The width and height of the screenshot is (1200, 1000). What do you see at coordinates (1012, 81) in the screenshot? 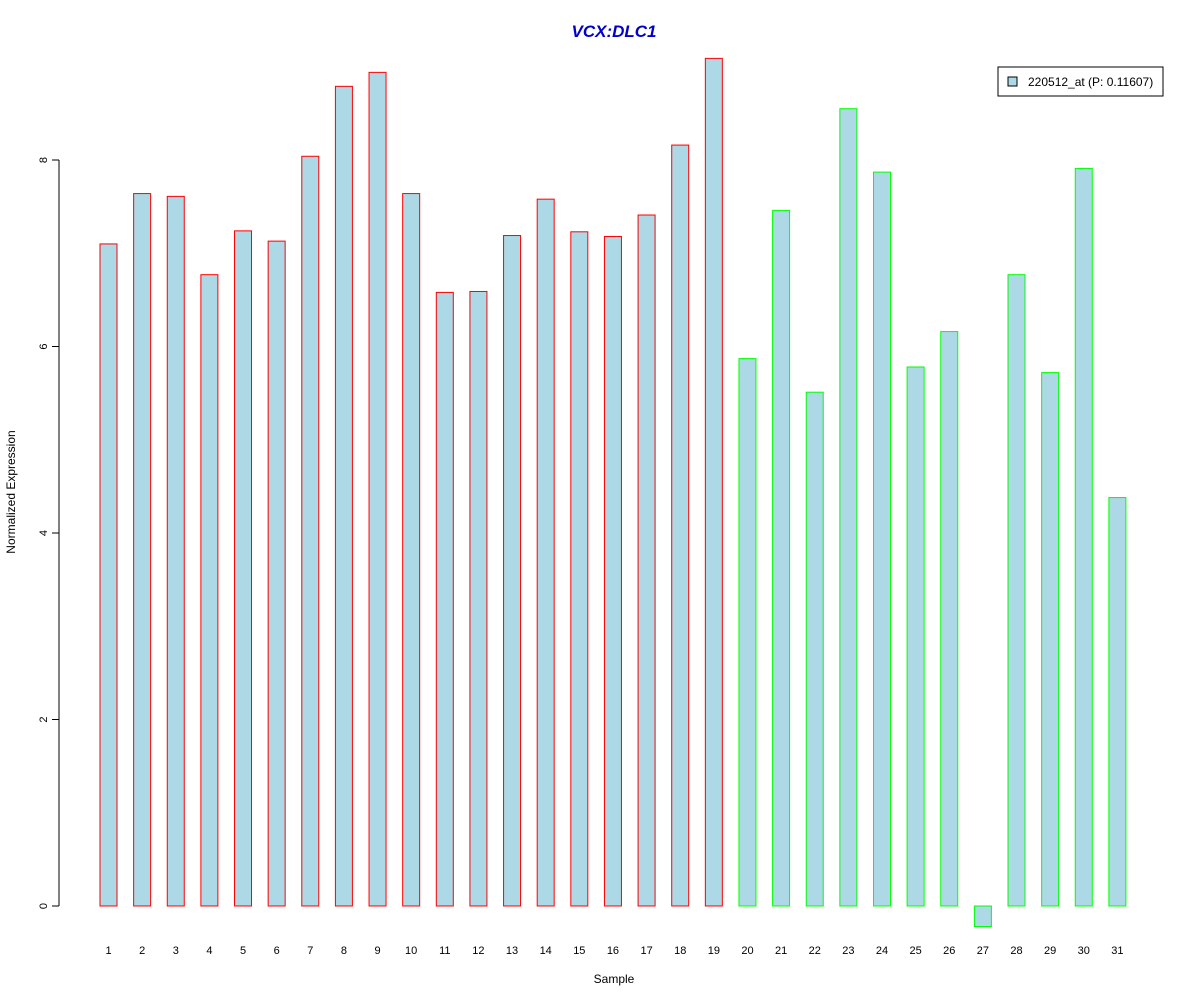
I see `legend-swatch` at bounding box center [1012, 81].